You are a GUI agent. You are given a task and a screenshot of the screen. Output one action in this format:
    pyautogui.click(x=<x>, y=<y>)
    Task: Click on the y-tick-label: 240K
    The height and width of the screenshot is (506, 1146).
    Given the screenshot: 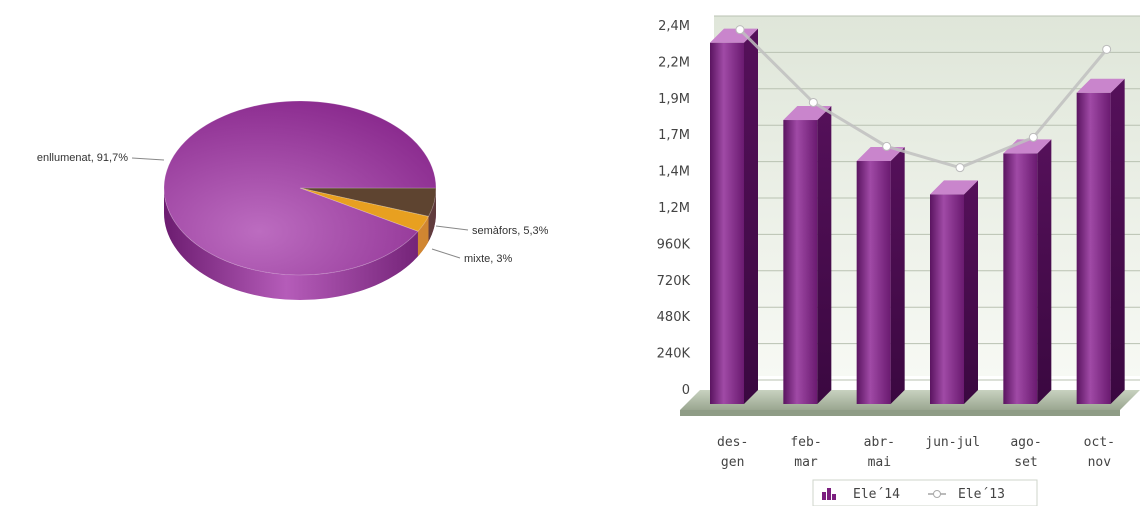 What is the action you would take?
    pyautogui.click(x=674, y=354)
    